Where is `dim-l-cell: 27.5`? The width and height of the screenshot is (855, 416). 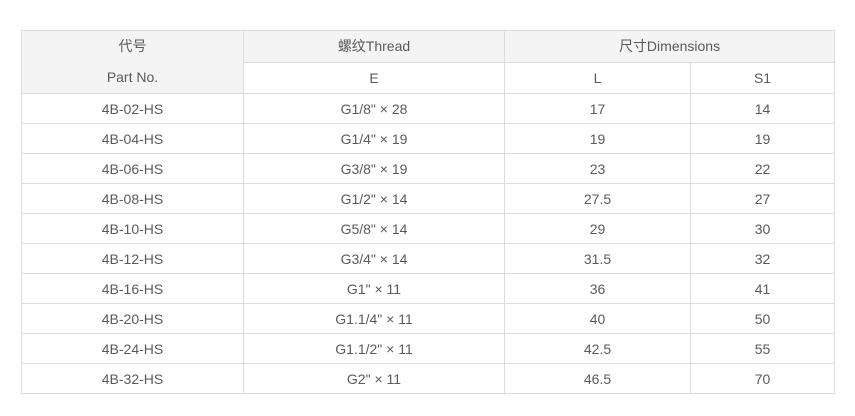
dim-l-cell: 27.5 is located at coordinates (597, 198).